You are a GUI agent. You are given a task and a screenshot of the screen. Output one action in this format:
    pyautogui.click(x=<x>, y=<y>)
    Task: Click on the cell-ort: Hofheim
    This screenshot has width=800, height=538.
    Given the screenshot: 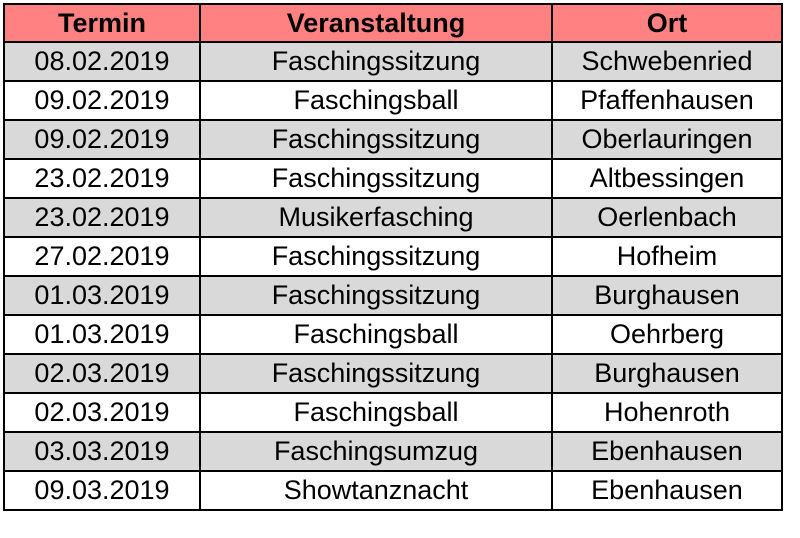 What is the action you would take?
    pyautogui.click(x=667, y=256)
    